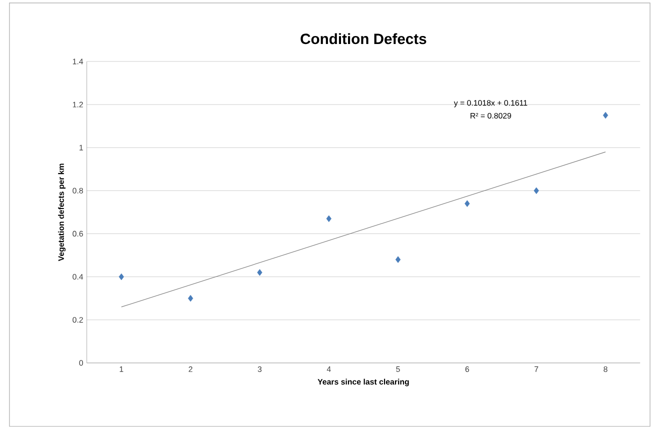 This screenshot has height=429, width=654. What do you see at coordinates (363, 38) in the screenshot?
I see `chart-title: Condition Defects` at bounding box center [363, 38].